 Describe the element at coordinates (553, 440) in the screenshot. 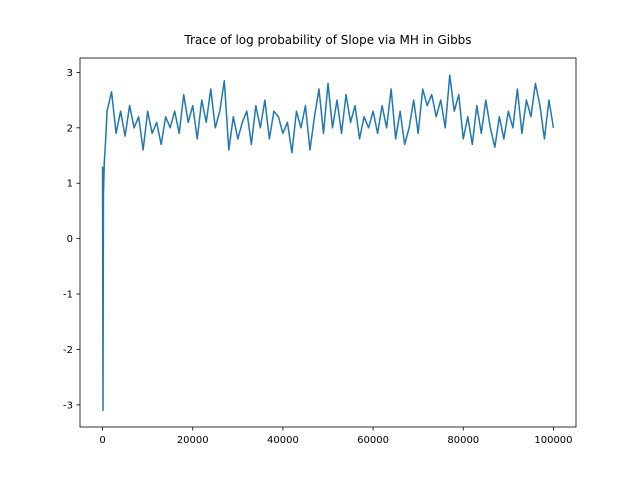

I see `x-tick-label: 100000` at that location.